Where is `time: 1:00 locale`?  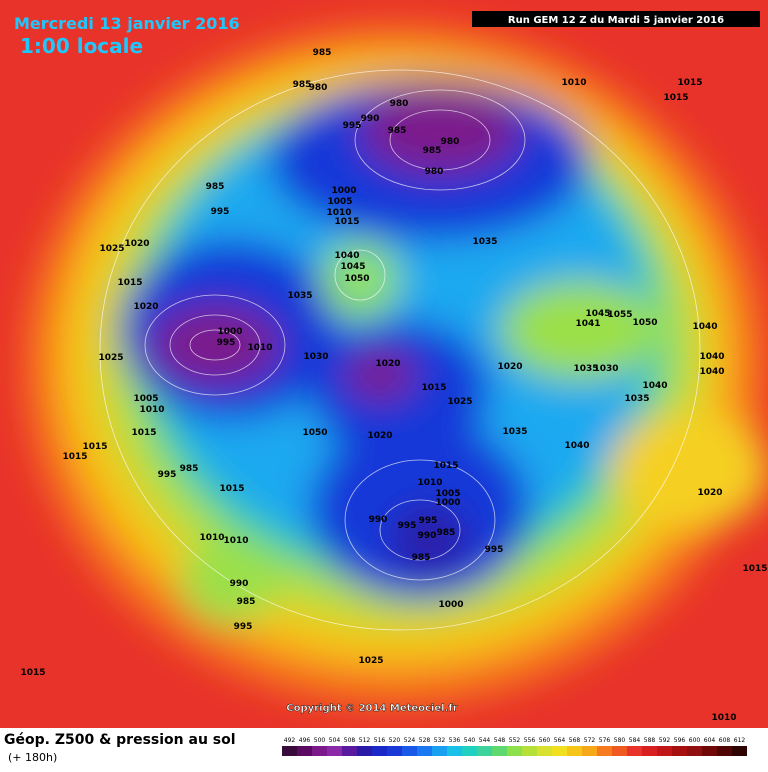 time: 1:00 locale is located at coordinates (81, 46).